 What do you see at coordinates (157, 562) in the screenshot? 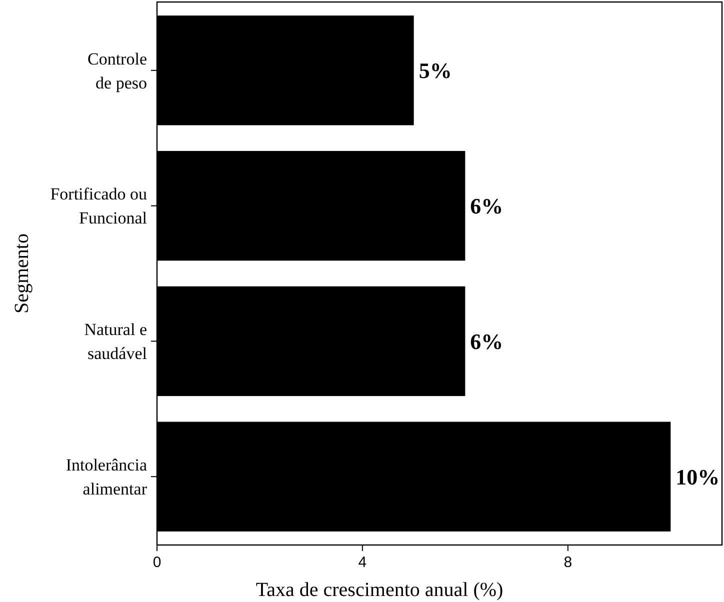
I see `x-tick-label: 0` at bounding box center [157, 562].